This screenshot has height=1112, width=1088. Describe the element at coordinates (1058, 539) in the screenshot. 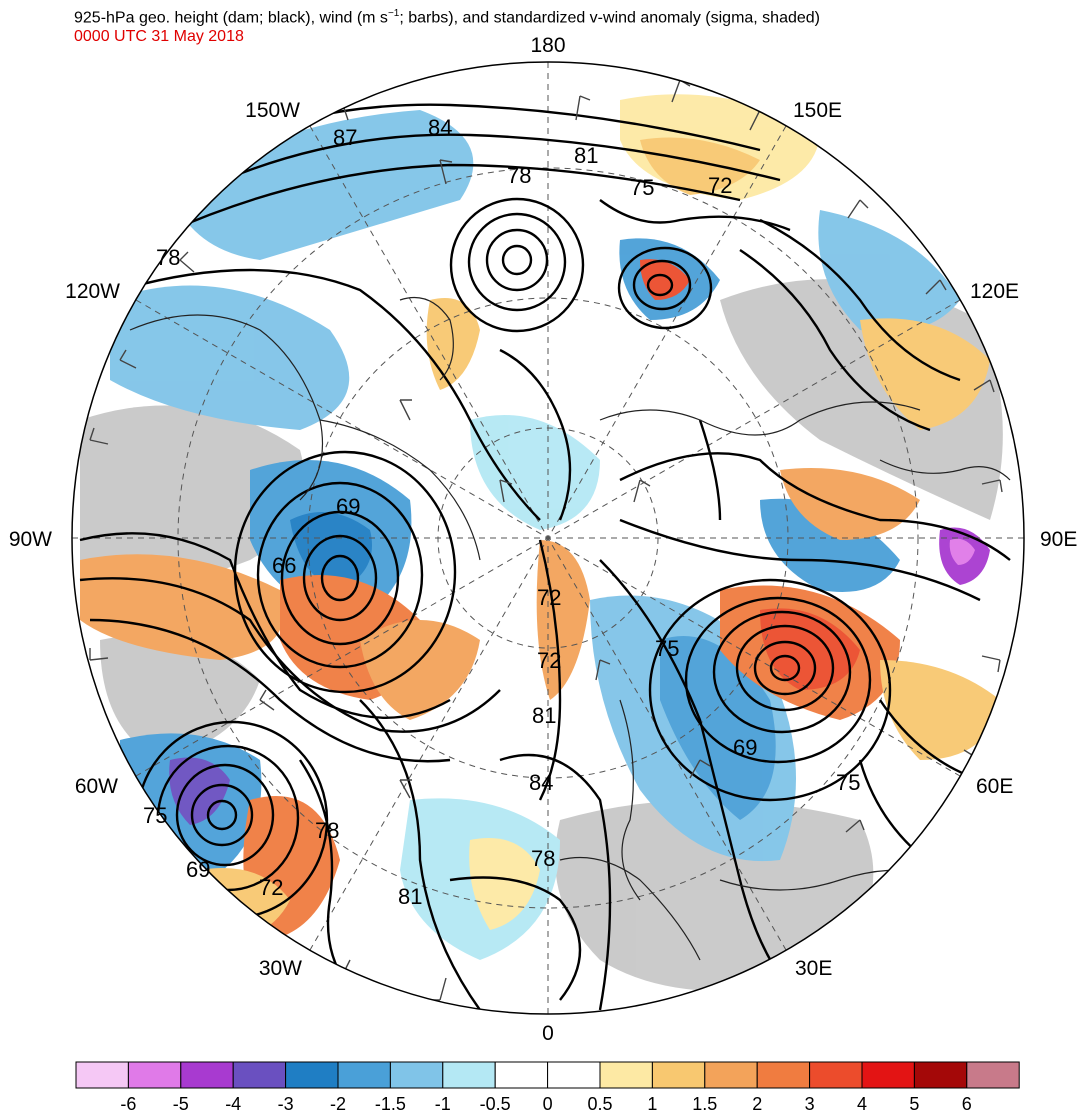

I see `lon-label-90e: 90E` at that location.